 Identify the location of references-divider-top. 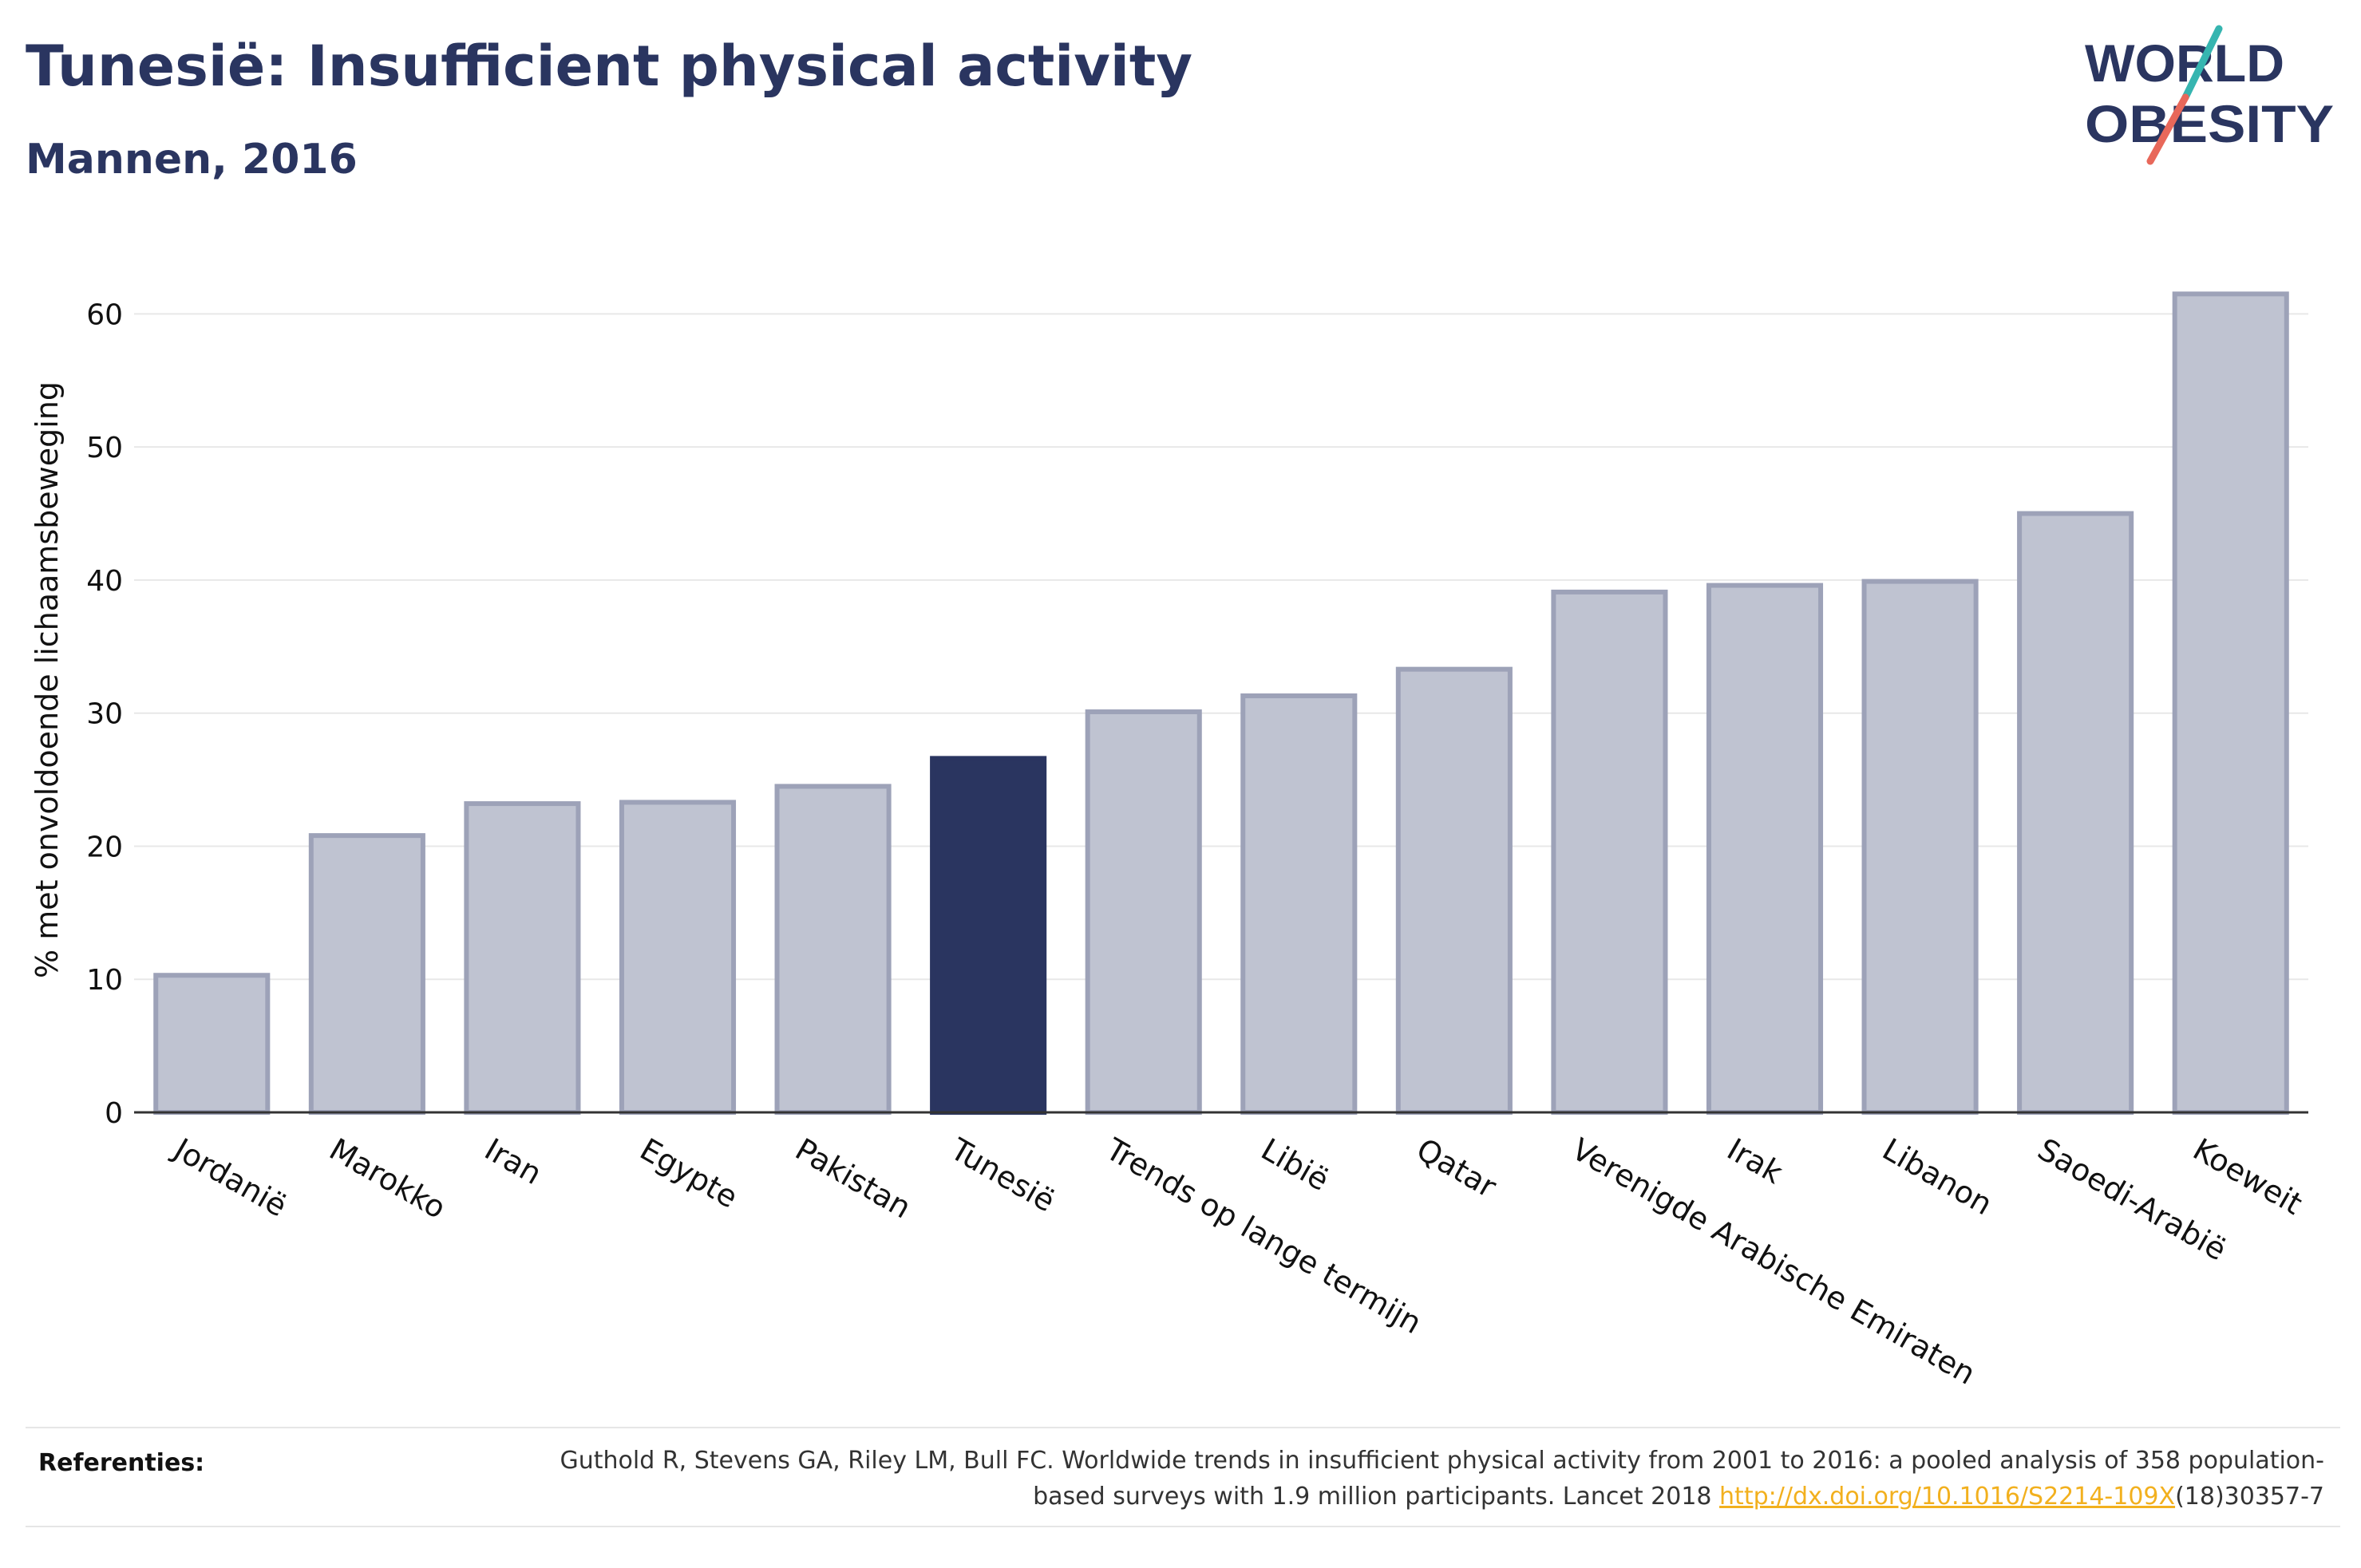
(1183, 1427).